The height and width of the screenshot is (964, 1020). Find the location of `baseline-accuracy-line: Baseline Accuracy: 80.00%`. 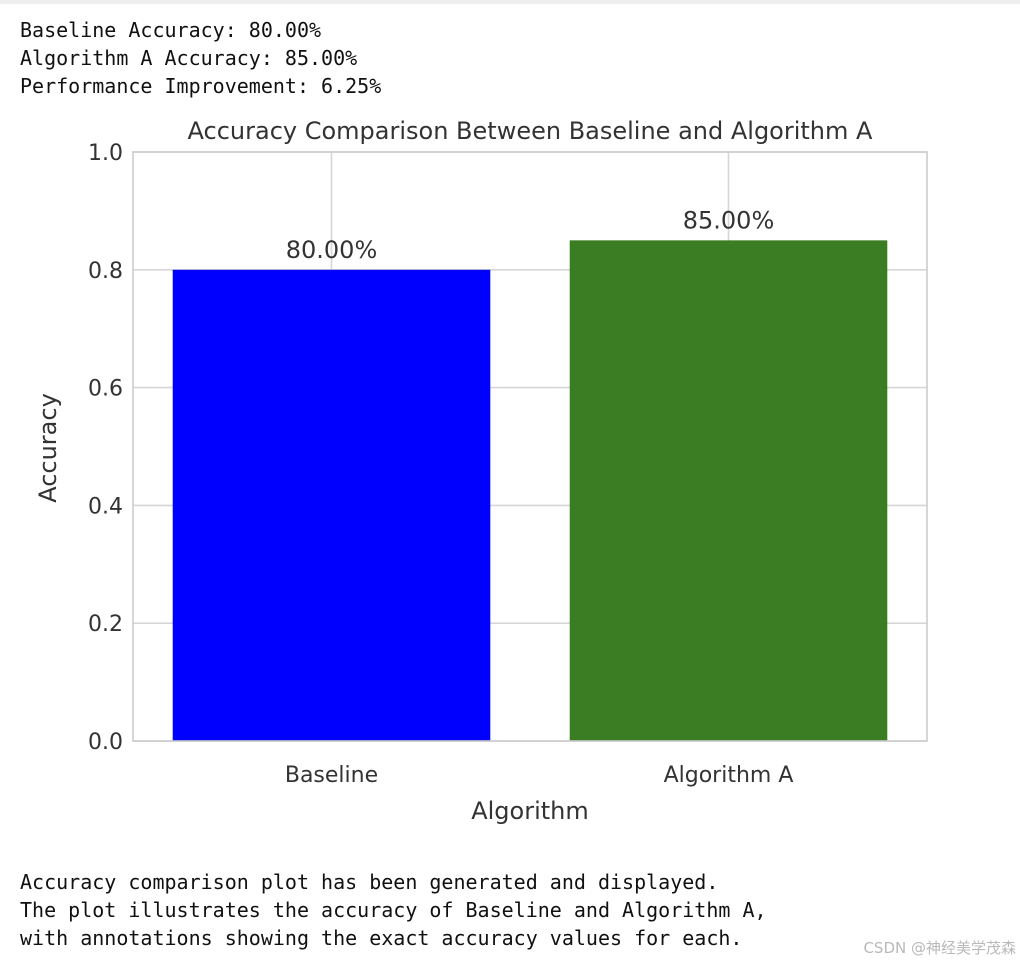

baseline-accuracy-line: Baseline Accuracy: 80.00% is located at coordinates (171, 30).